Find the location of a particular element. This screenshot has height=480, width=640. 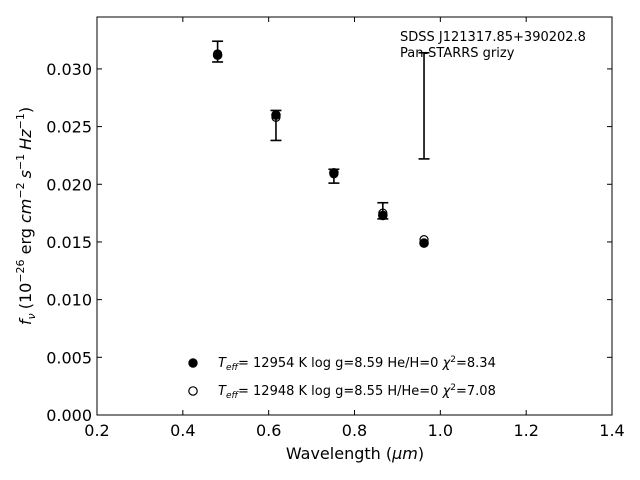

y-axis-label-cm: cm is located at coordinates (25, 211).